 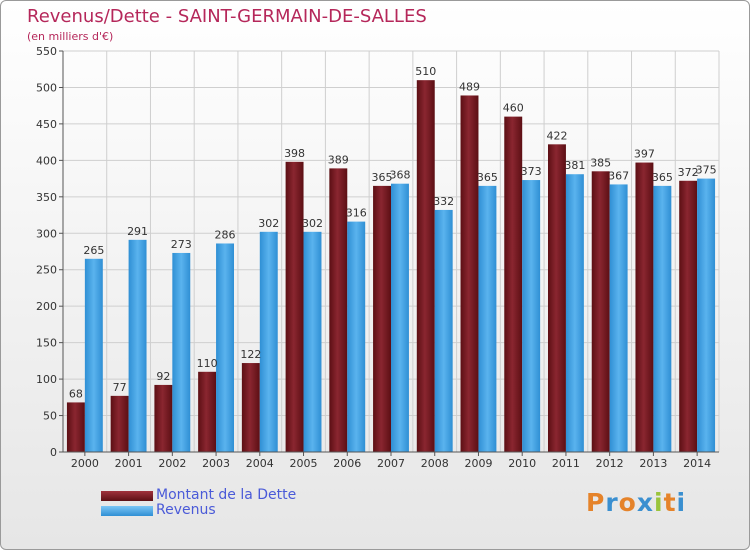 What do you see at coordinates (670, 502) in the screenshot?
I see `logo-letter: t` at bounding box center [670, 502].